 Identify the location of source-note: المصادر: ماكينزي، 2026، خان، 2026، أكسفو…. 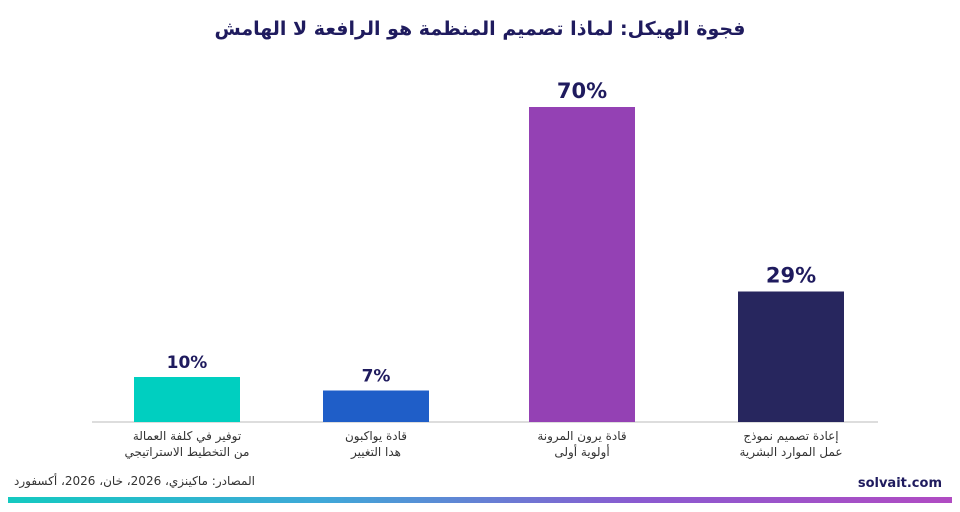
(134, 481).